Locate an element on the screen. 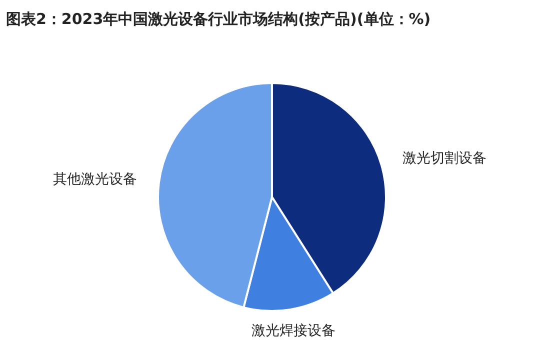  slice-label: 激光切割设备 is located at coordinates (444, 158).